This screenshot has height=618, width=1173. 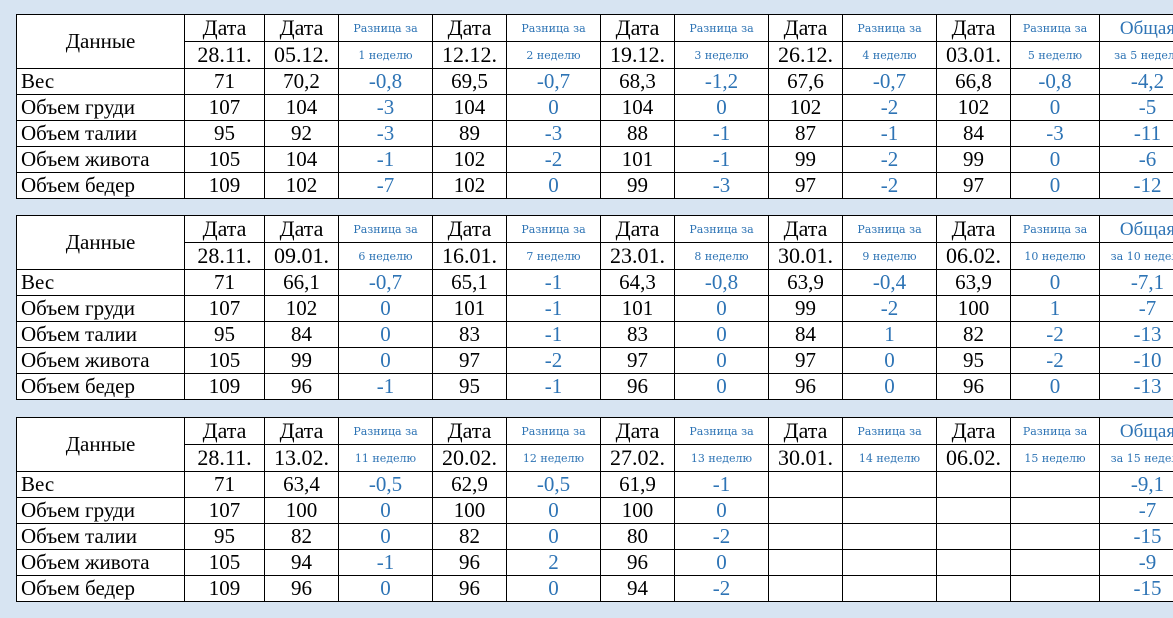 I want to click on diff-week-label: 7 неделю, so click(x=553, y=256).